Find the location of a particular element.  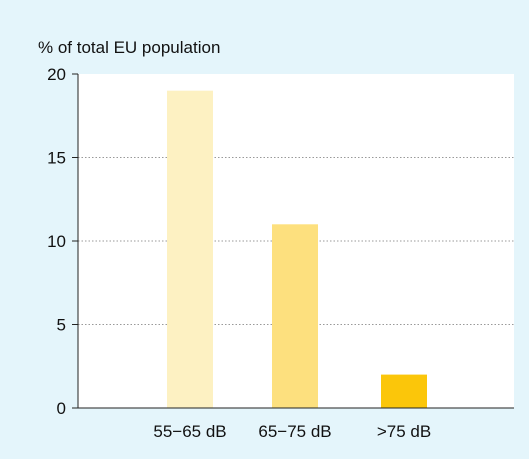

x-category-label: 55−65 dB is located at coordinates (189, 431).